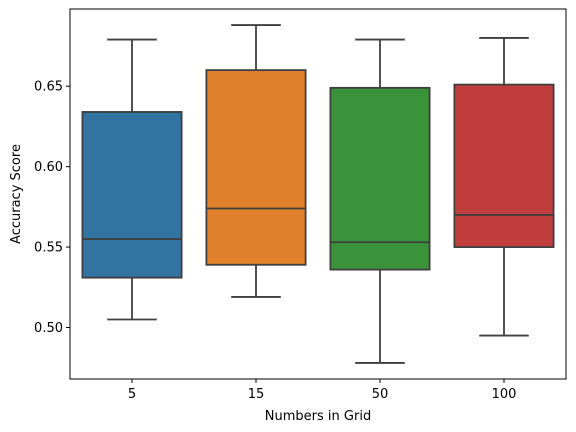  What do you see at coordinates (256, 394) in the screenshot?
I see `x-tick-label: 15` at bounding box center [256, 394].